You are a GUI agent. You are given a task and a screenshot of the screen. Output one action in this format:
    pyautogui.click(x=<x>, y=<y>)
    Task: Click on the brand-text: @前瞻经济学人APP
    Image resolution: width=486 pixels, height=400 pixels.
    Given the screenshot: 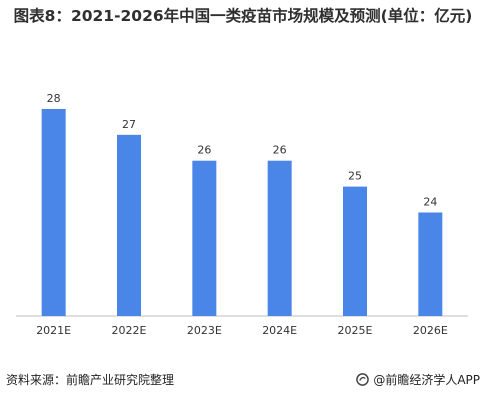 What is the action you would take?
    pyautogui.click(x=426, y=380)
    